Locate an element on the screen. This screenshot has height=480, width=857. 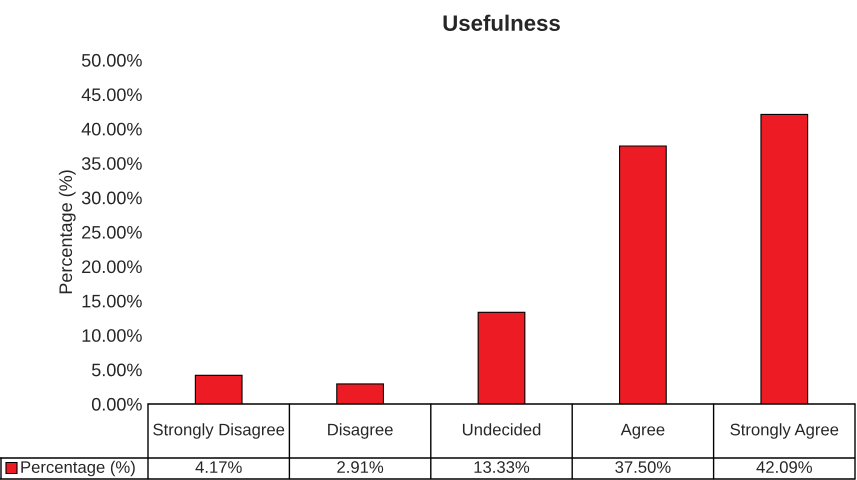
y-tick-label: 20.00% is located at coordinates (112, 267).